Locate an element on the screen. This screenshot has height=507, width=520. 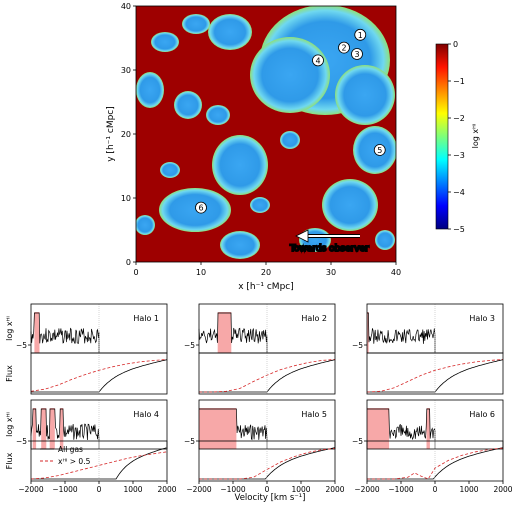
halo-title: Halo 2 is located at coordinates (314, 318).